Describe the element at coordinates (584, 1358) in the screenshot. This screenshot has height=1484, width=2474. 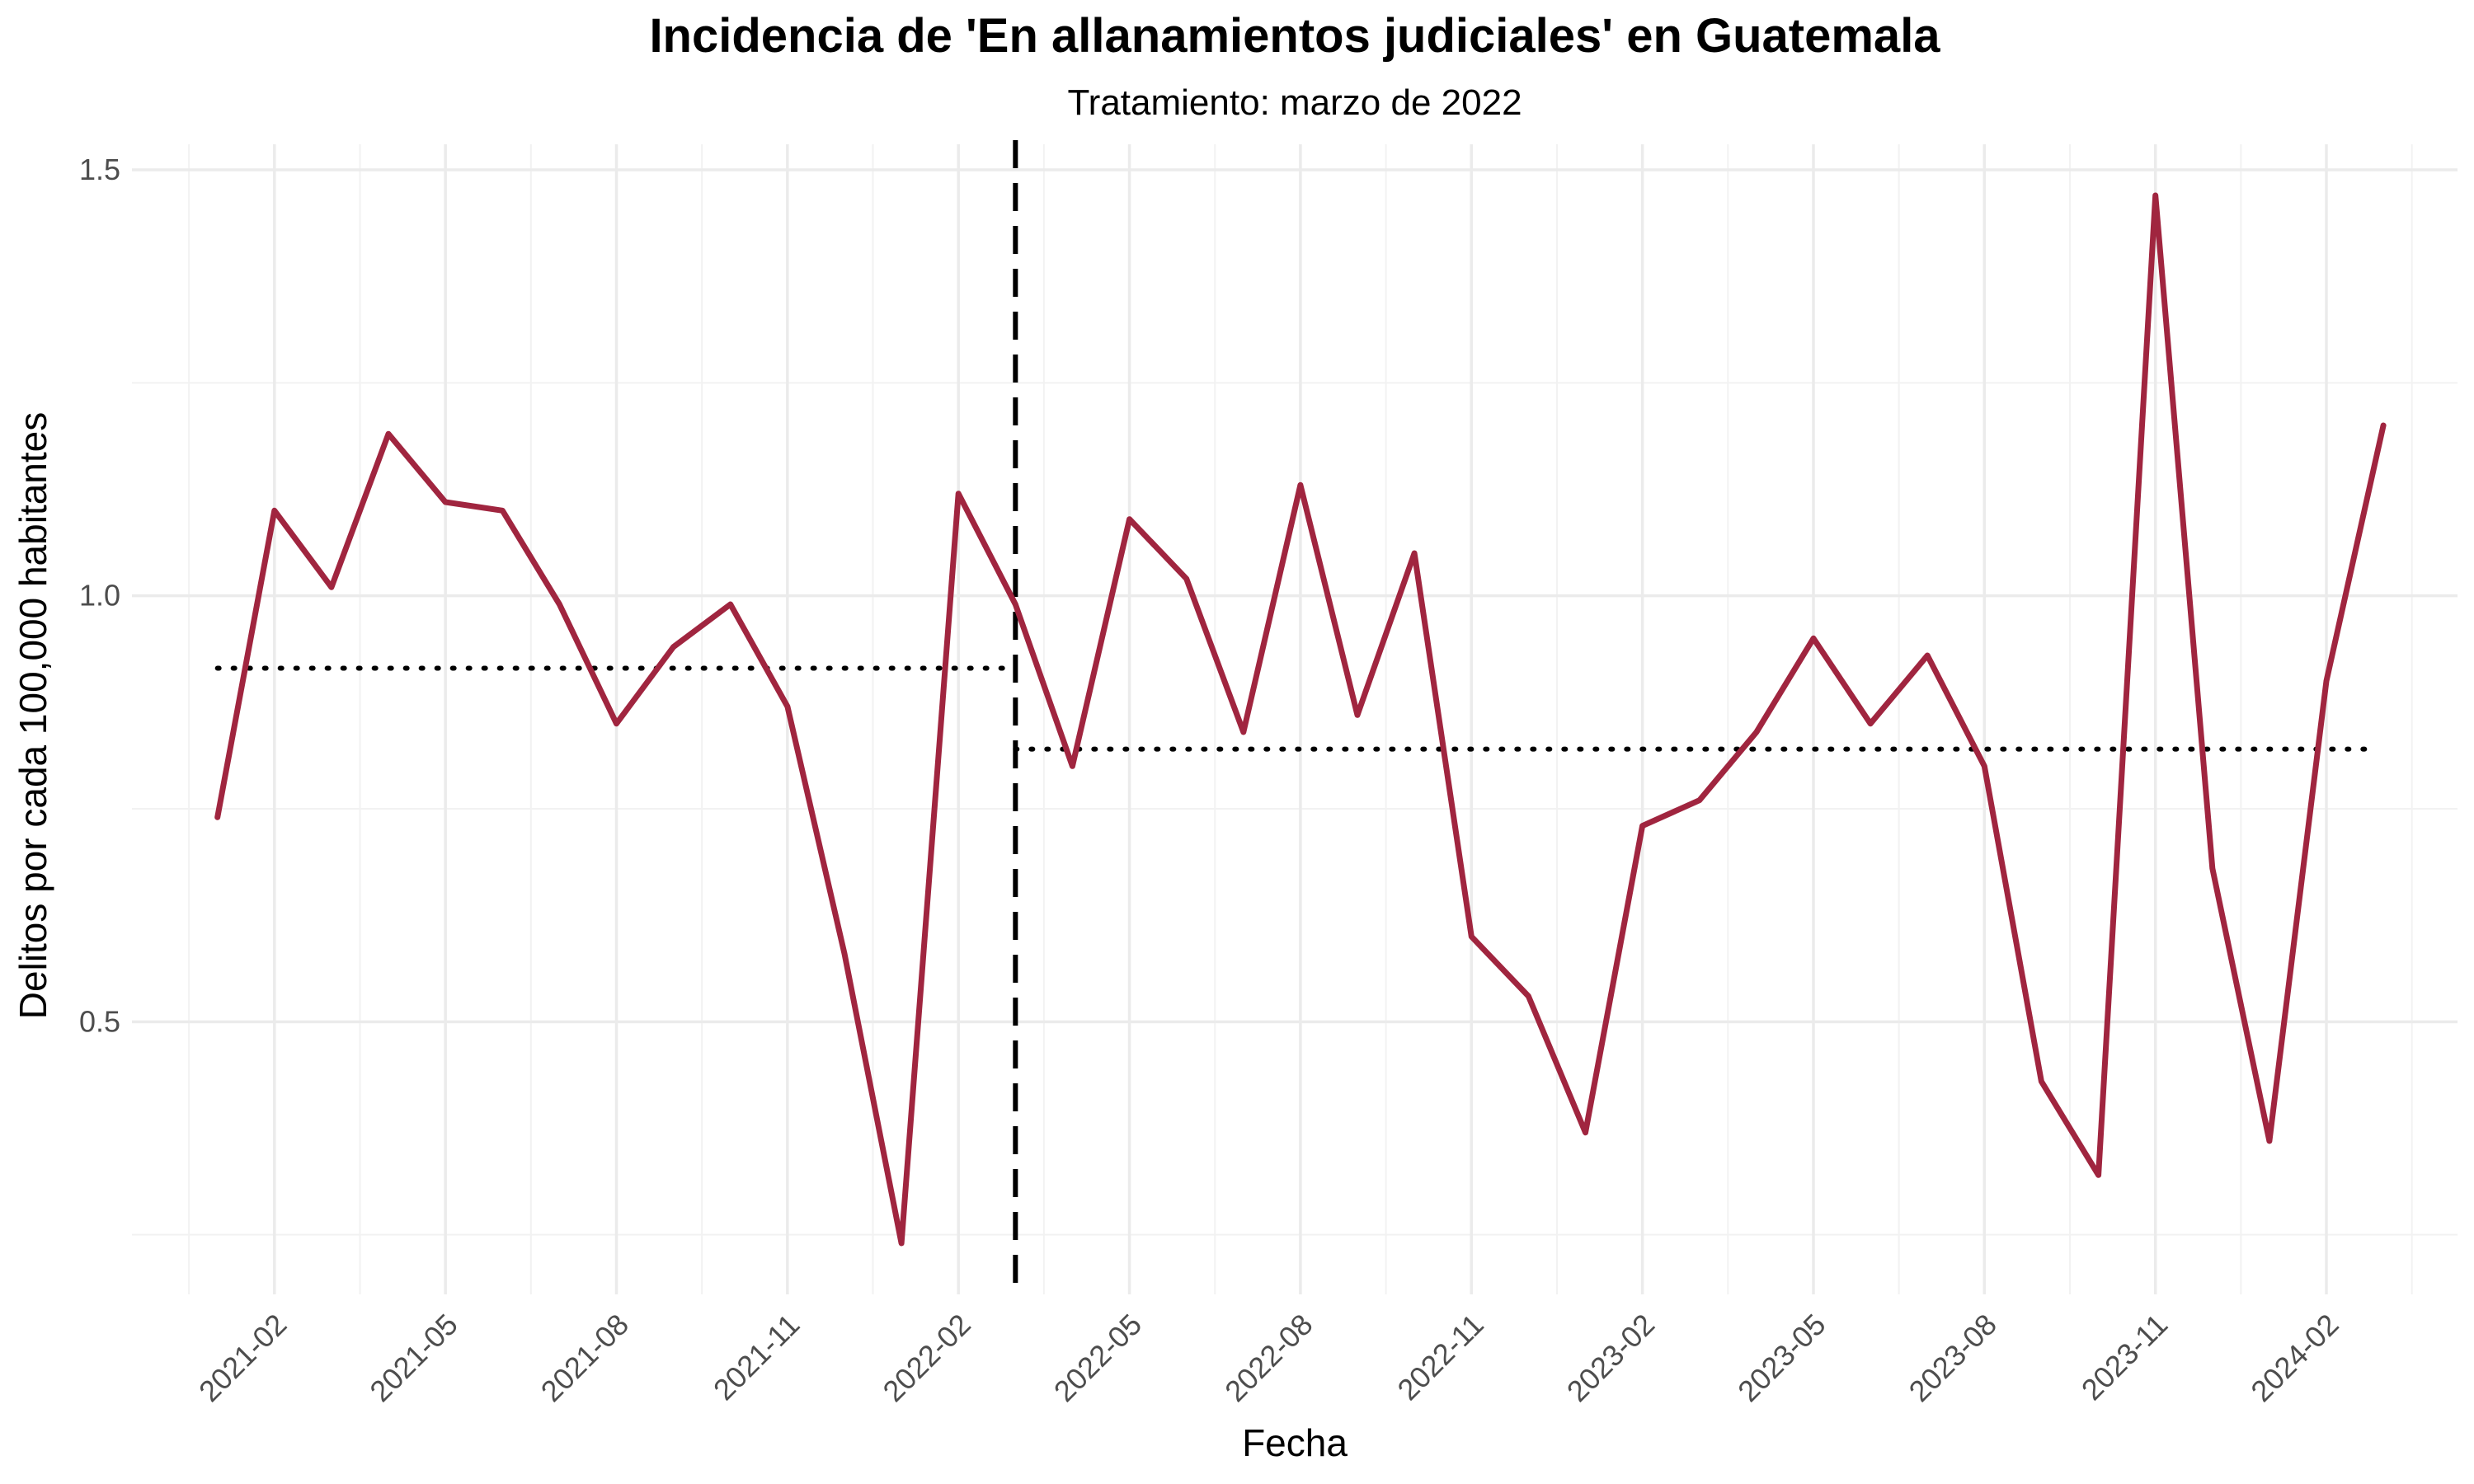
I see `x-tick-label: 2021-08` at that location.